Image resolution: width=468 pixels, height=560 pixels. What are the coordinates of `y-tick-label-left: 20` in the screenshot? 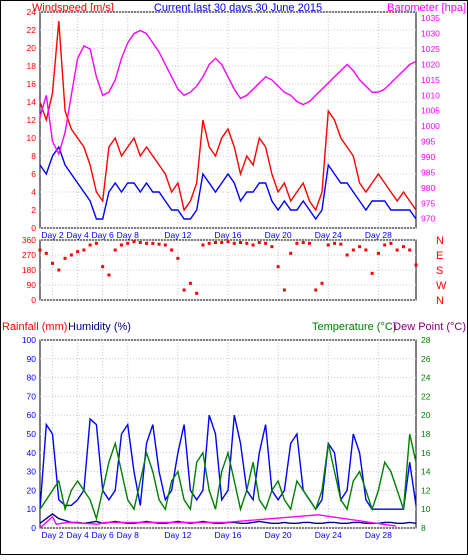 It's located at (32, 490).